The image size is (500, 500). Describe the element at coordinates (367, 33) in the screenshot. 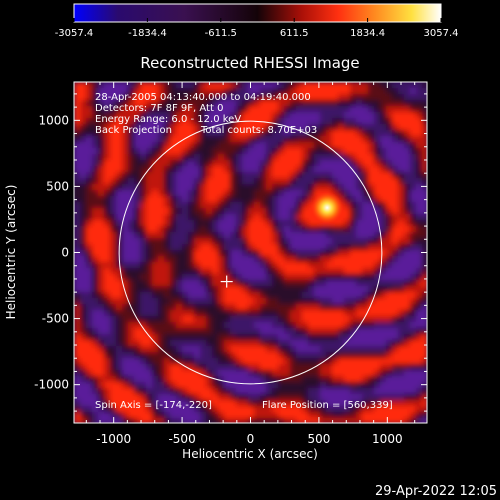

I see `colorbar-tick-label: 1834.4` at that location.